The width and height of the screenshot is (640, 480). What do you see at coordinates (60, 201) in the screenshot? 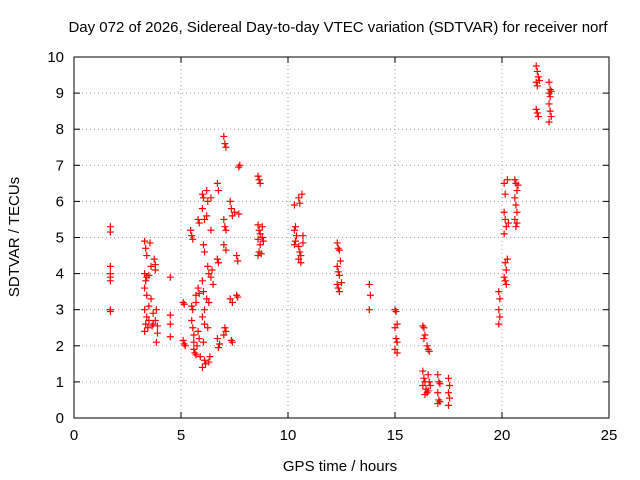
I see `y-tick-label: 6` at bounding box center [60, 201].